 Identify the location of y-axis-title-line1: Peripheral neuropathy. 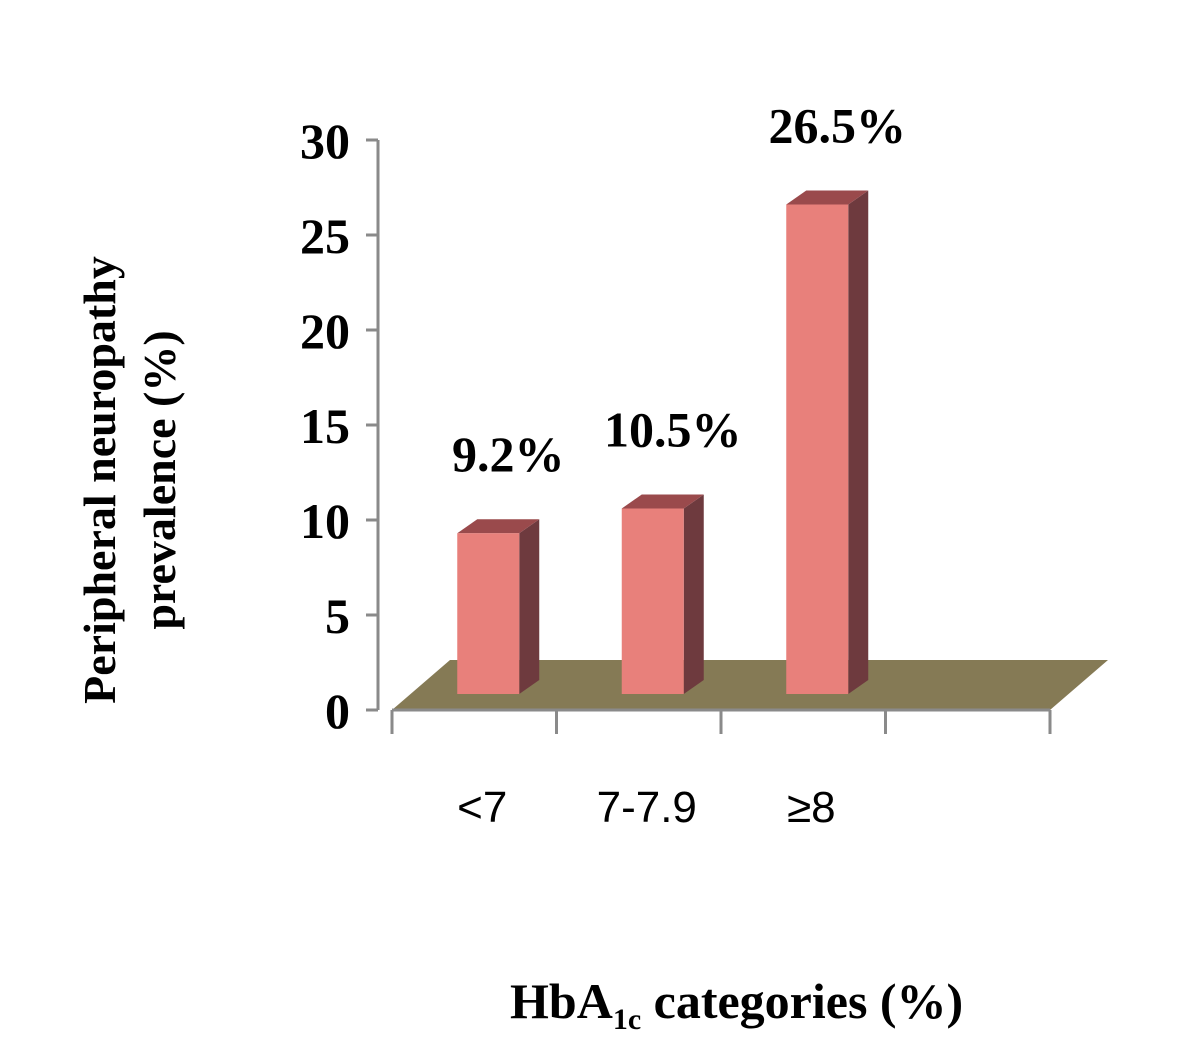
(99, 480).